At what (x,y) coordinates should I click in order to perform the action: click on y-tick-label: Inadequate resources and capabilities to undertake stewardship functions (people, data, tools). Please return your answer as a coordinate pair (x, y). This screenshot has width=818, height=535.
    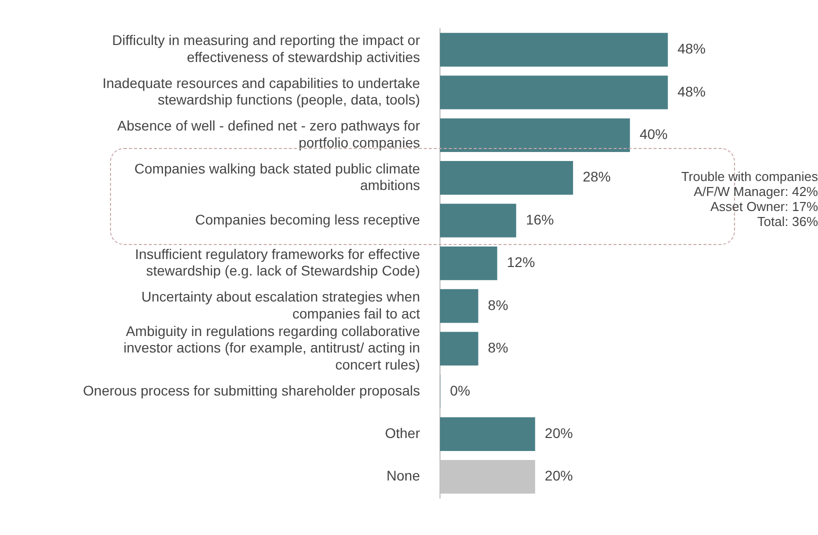
    Looking at the image, I should click on (261, 91).